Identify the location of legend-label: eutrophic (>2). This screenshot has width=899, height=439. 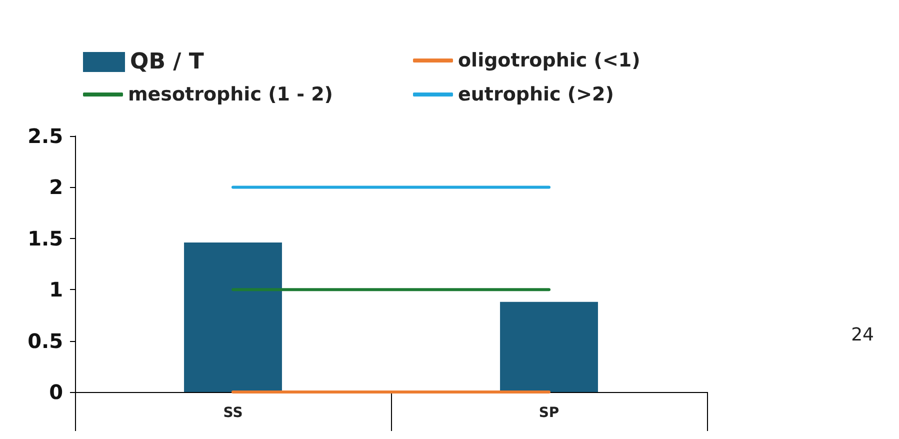
(536, 95).